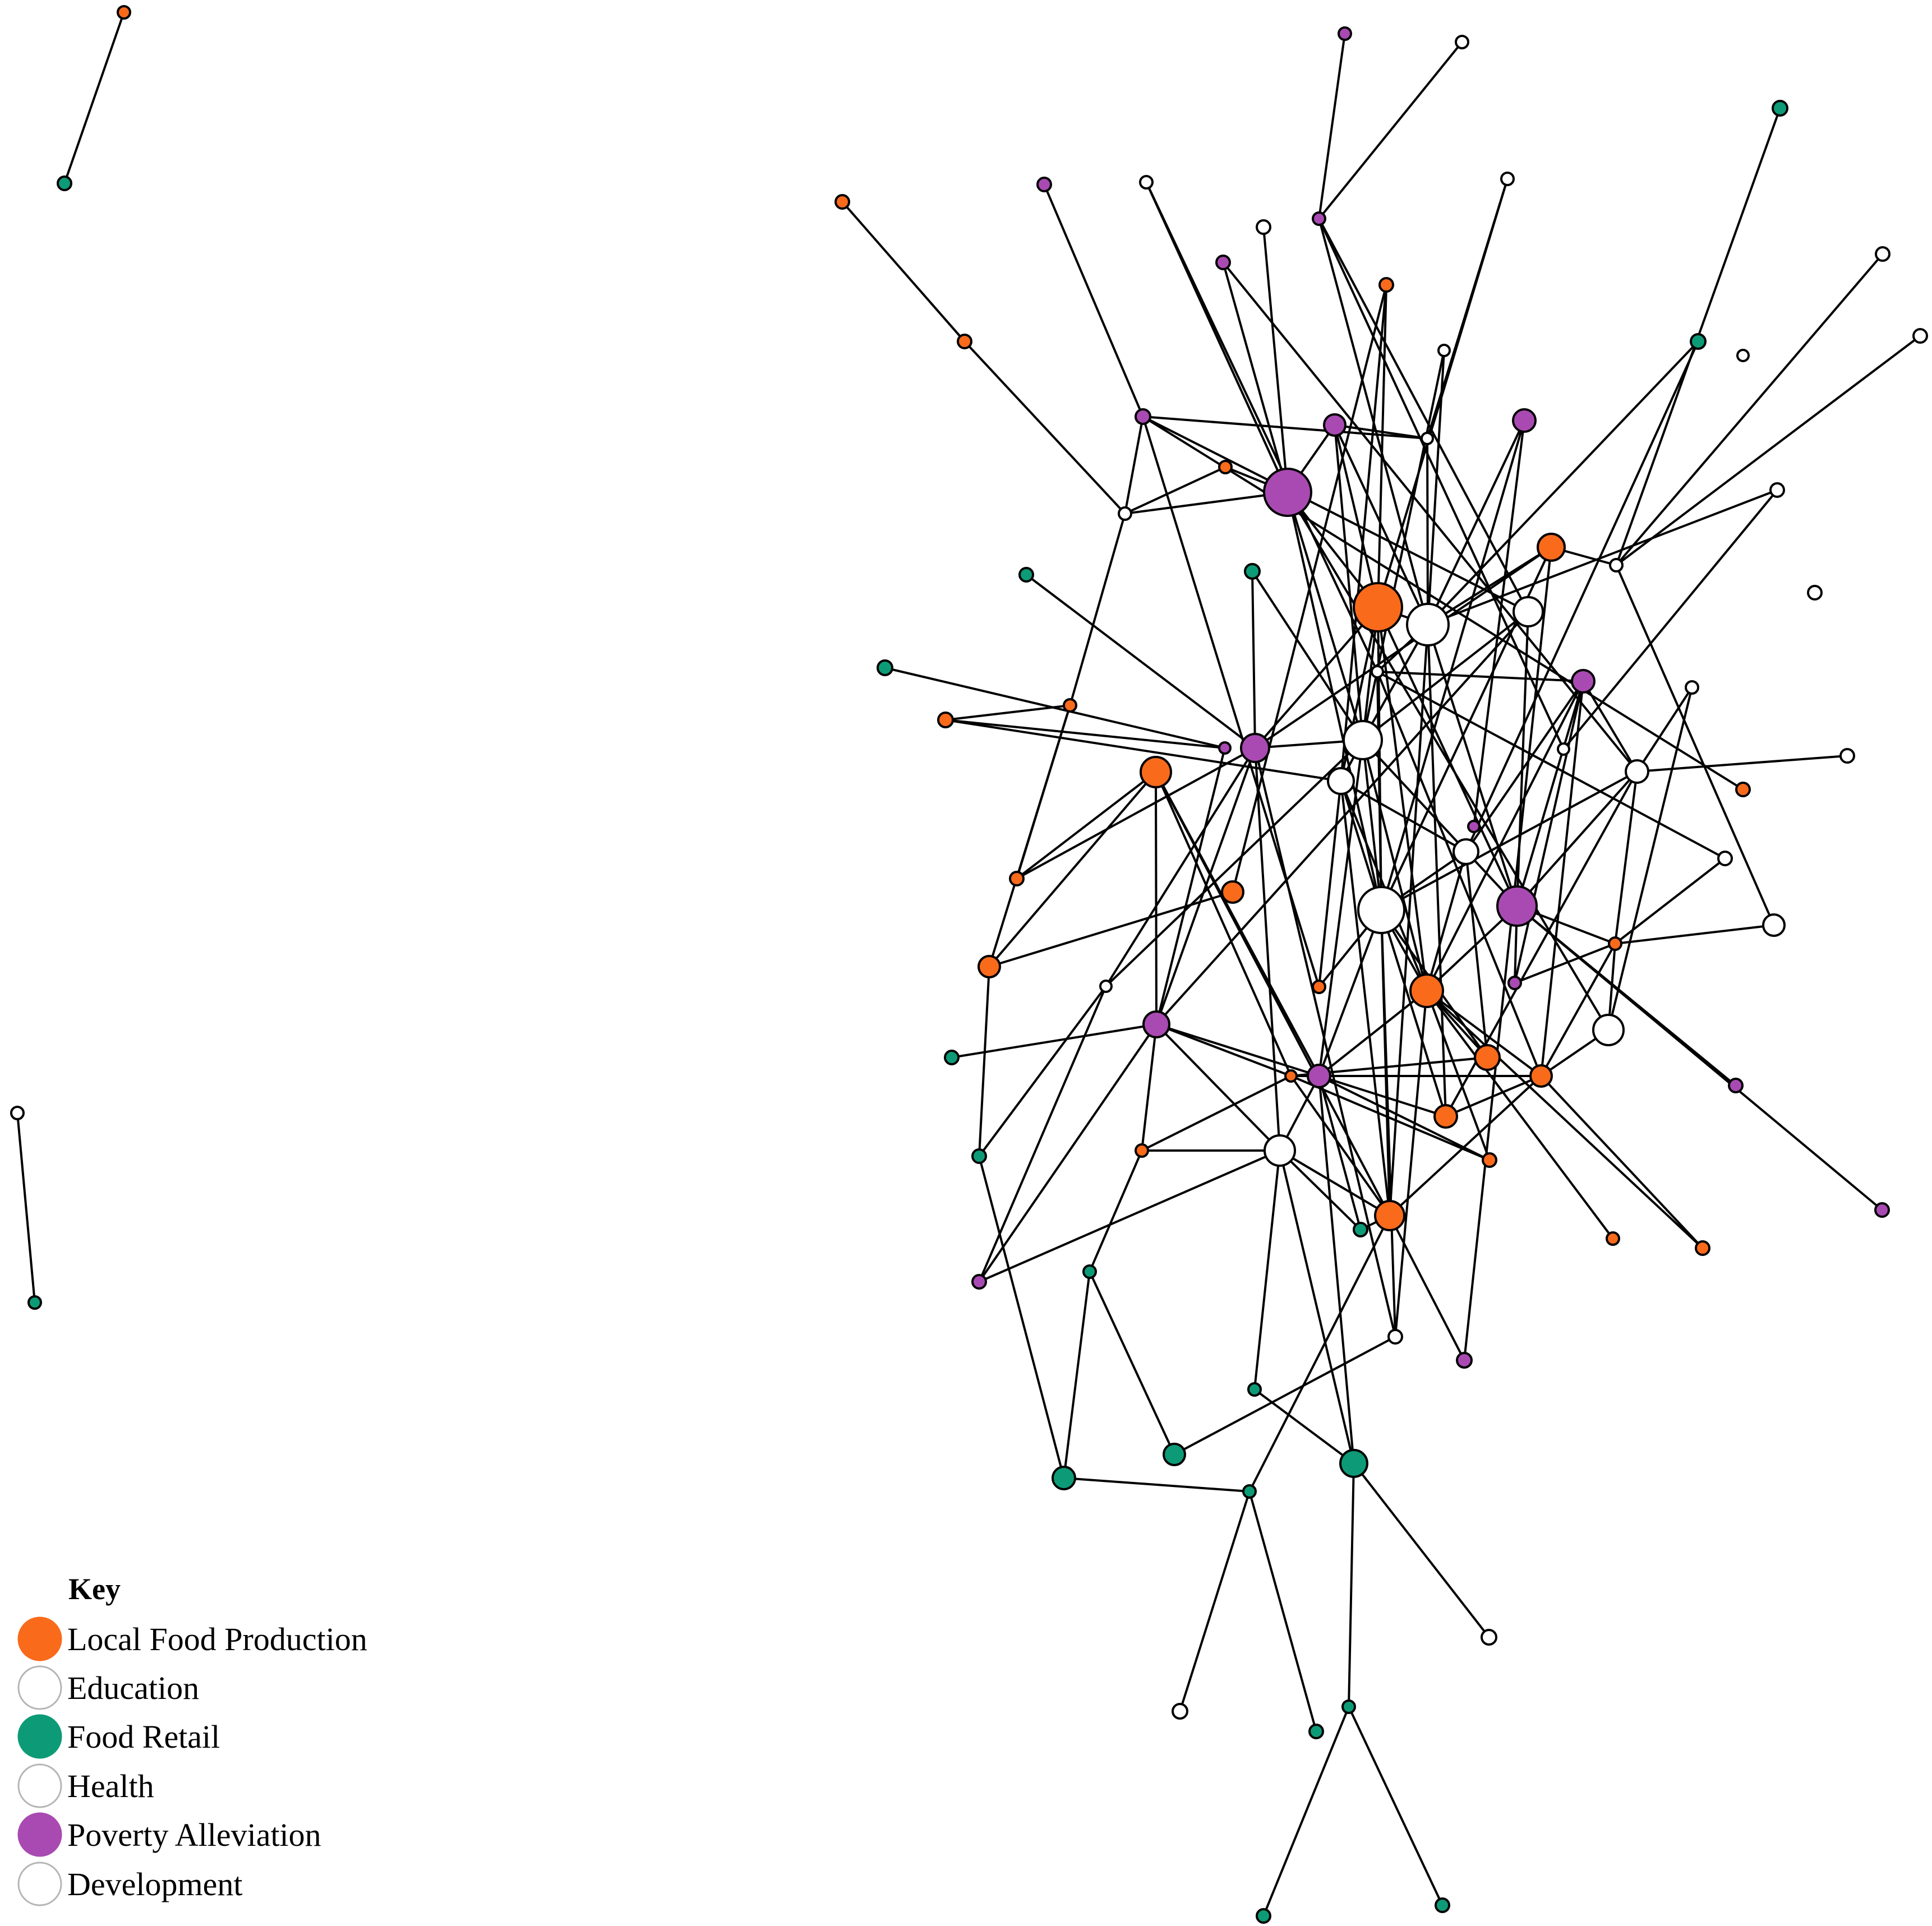 The image size is (1932, 1926). I want to click on legend-item-health: Health, so click(85, 1785).